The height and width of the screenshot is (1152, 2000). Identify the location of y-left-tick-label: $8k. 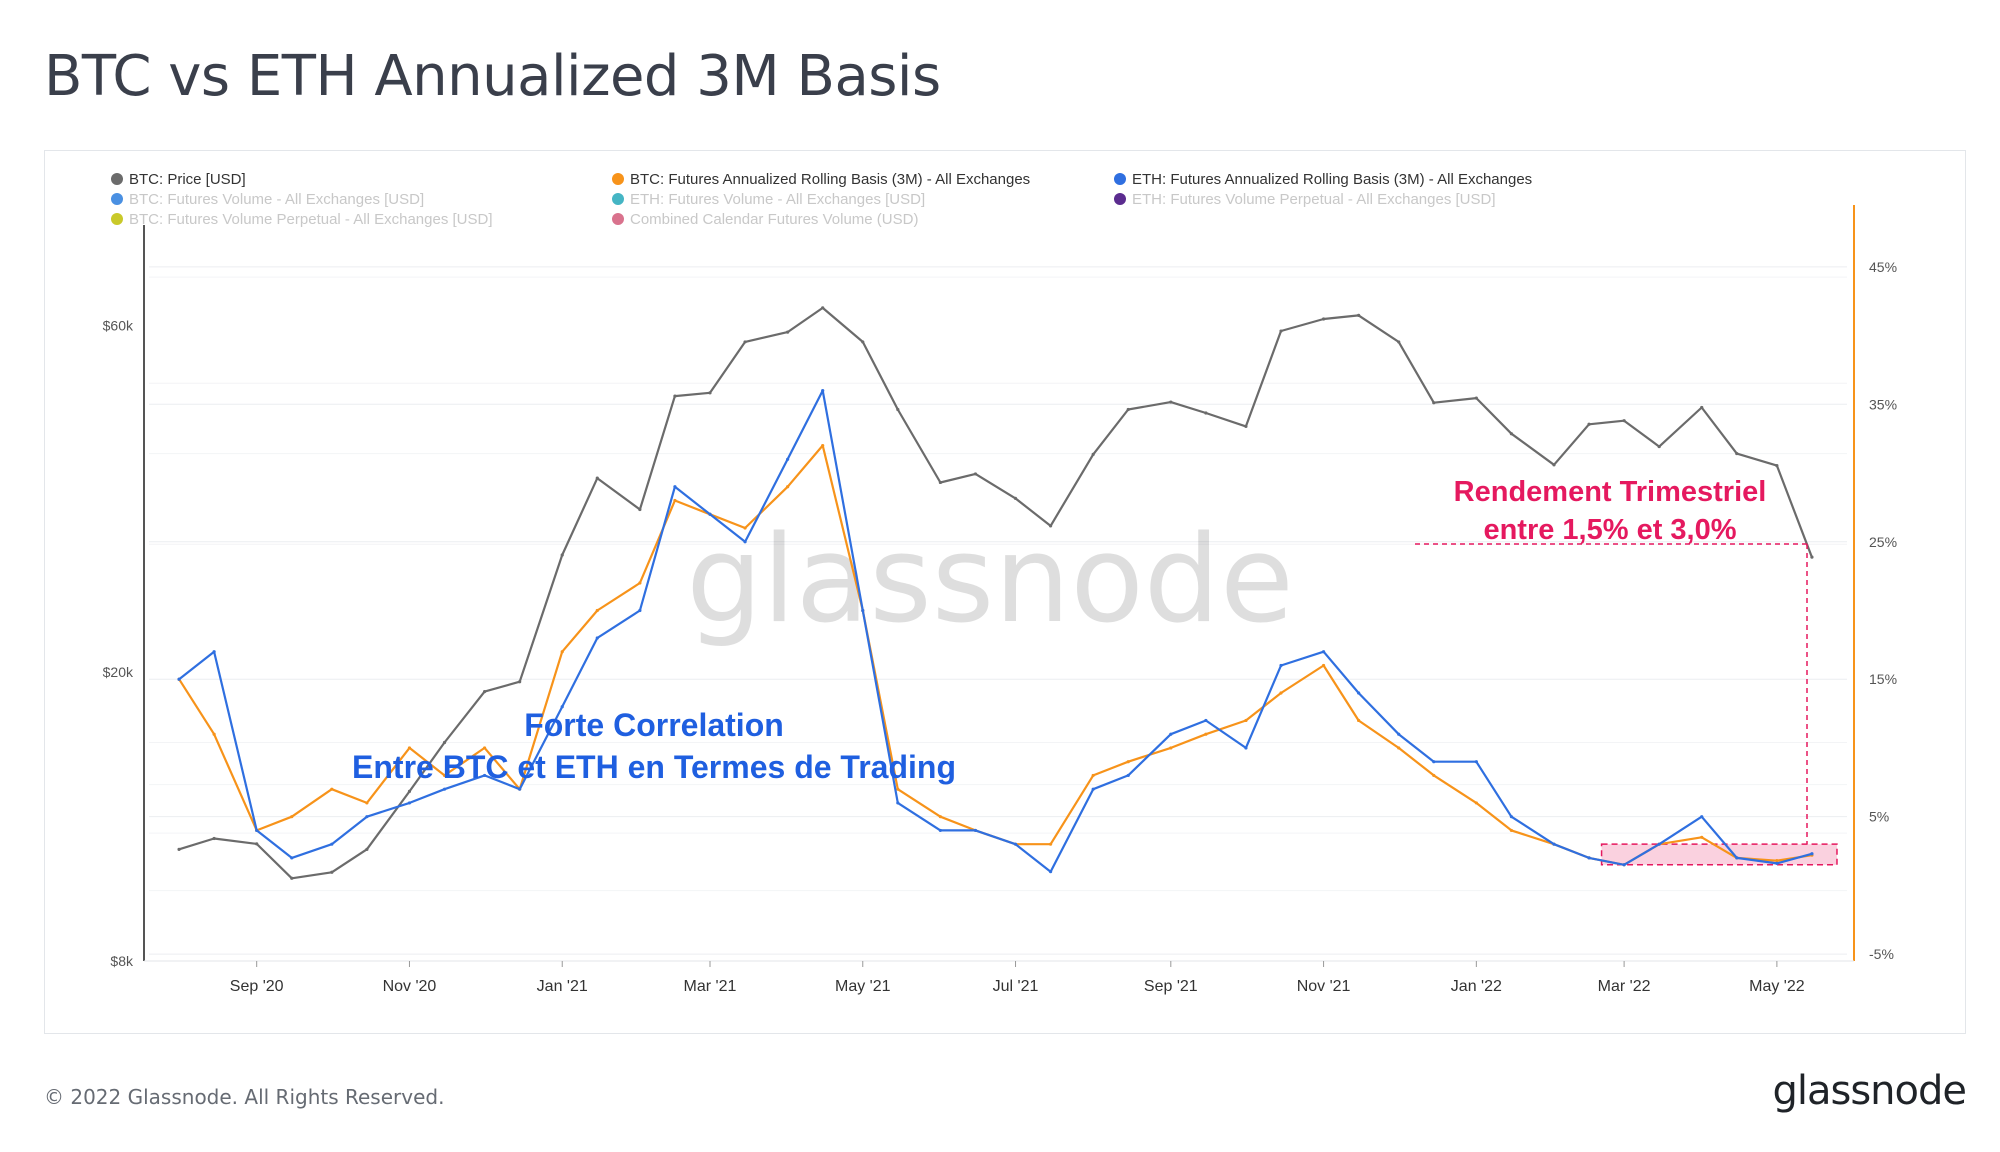
(122, 961).